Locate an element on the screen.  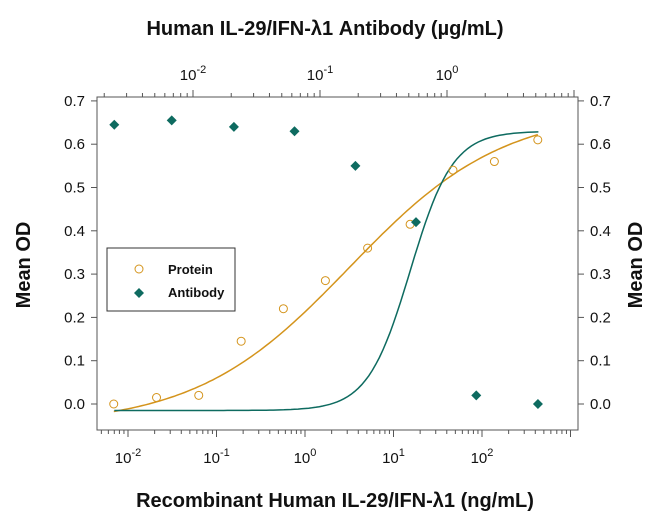
legend-marker-antibody is located at coordinates (139, 293).